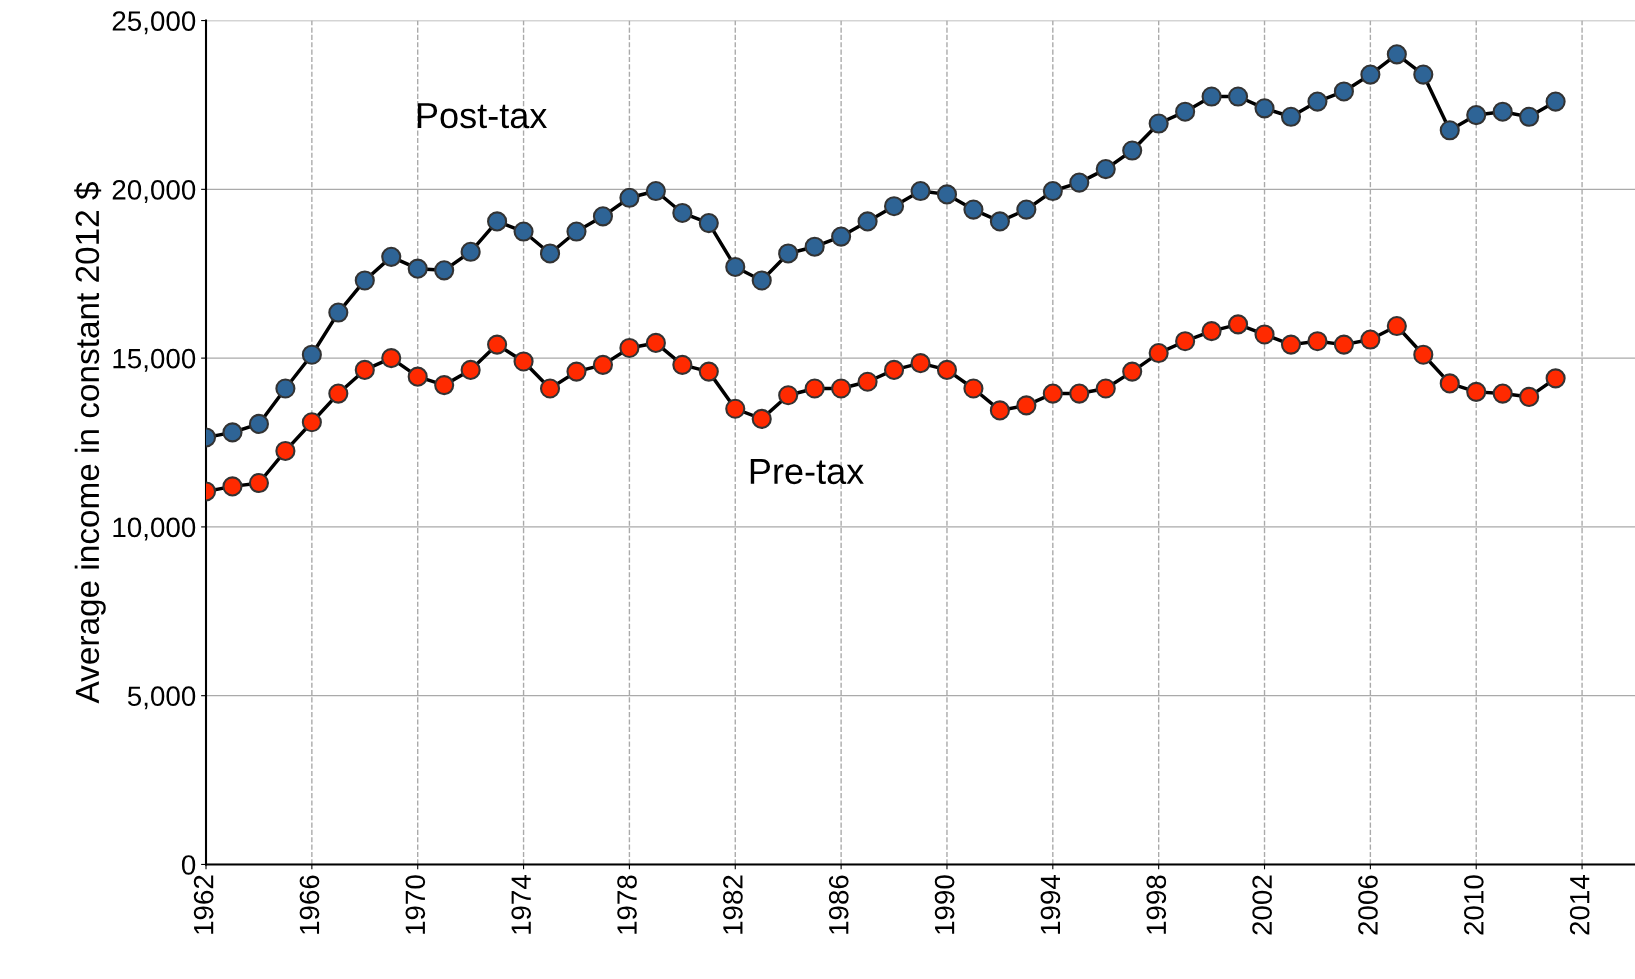  What do you see at coordinates (1474, 905) in the screenshot?
I see `x-tick-label: 2010` at bounding box center [1474, 905].